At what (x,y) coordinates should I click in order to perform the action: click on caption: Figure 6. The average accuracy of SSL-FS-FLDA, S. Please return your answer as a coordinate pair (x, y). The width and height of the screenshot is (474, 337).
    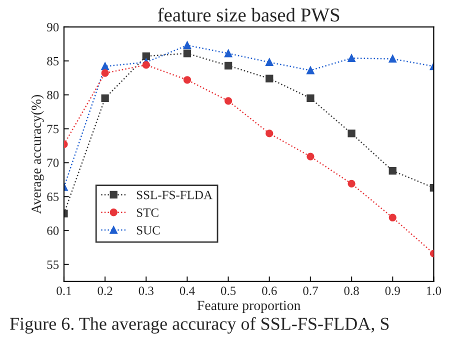
    Looking at the image, I should click on (199, 325).